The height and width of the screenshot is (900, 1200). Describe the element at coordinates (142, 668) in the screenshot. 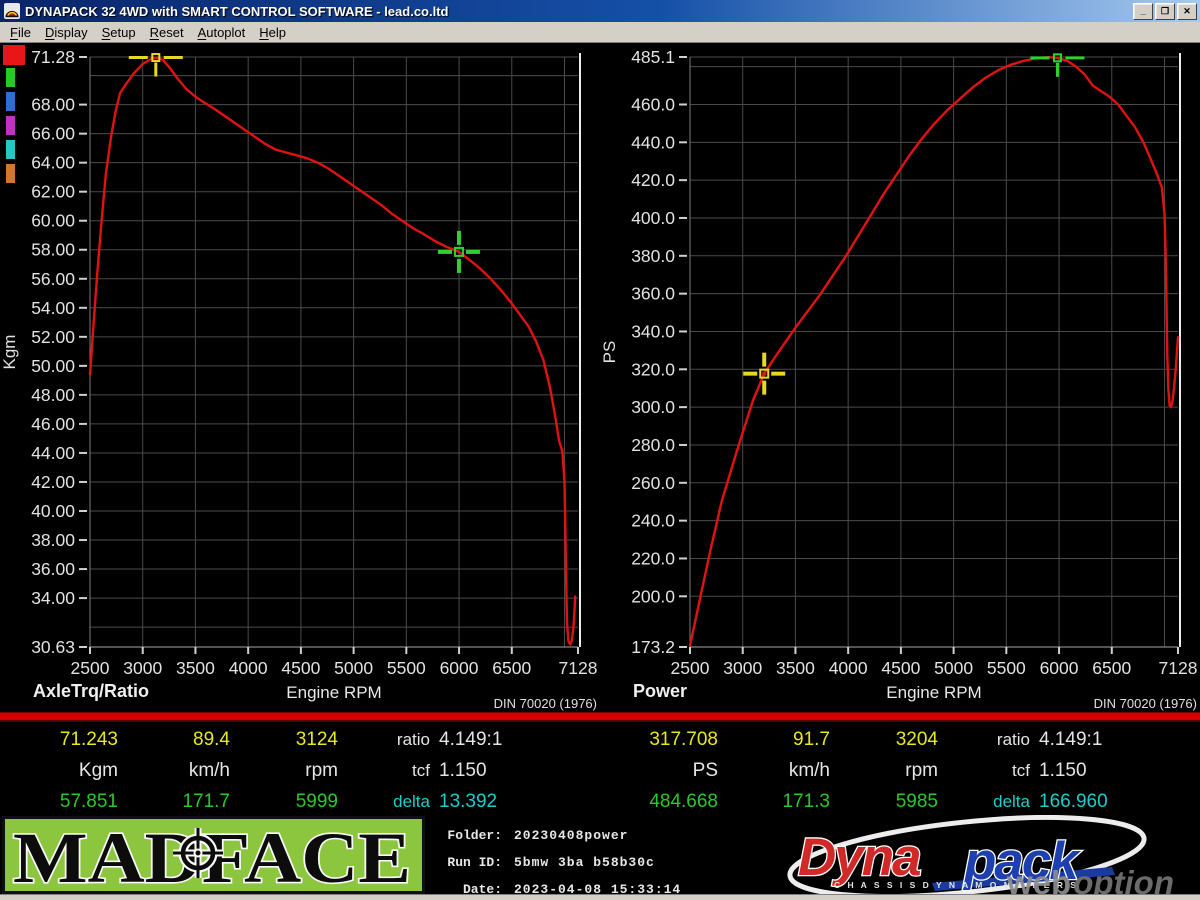

I see `svg-text: 3000` at that location.